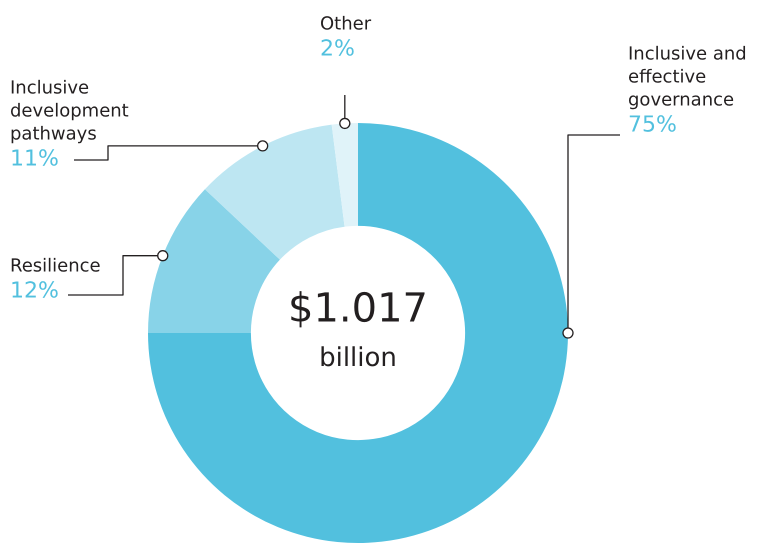 The height and width of the screenshot is (553, 761). What do you see at coordinates (687, 77) in the screenshot?
I see `slice-label: Inclusive and effective governance` at bounding box center [687, 77].